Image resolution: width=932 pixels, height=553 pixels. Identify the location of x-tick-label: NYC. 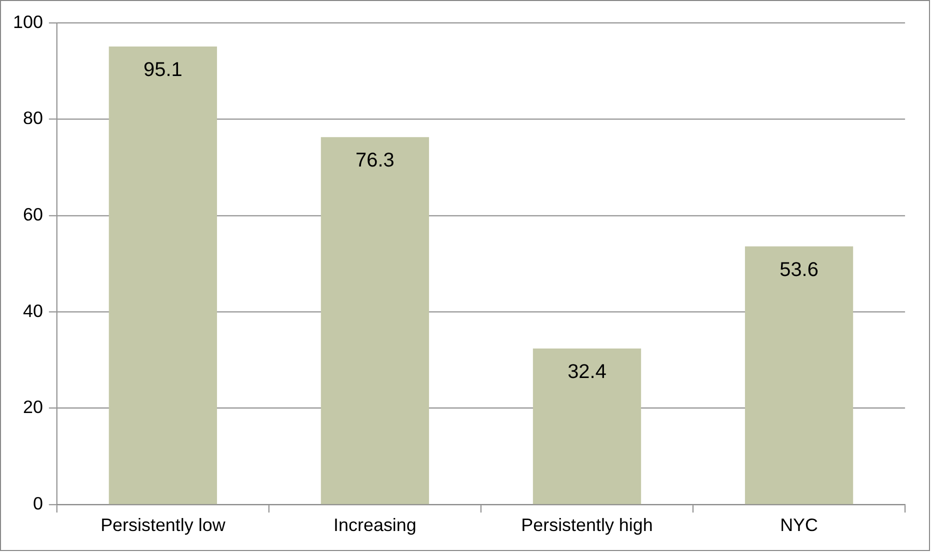
(799, 525).